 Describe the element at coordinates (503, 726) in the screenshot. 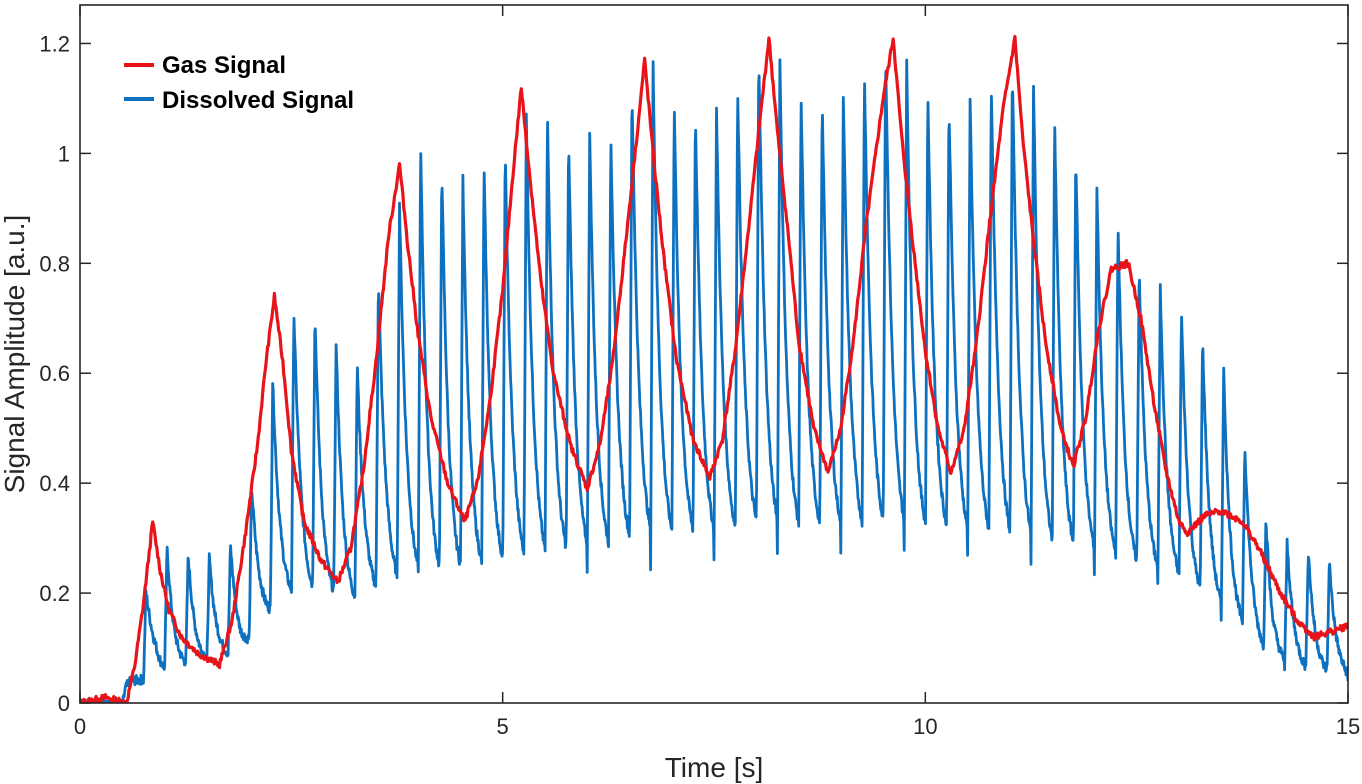

I see `x-tick-label: 5` at that location.